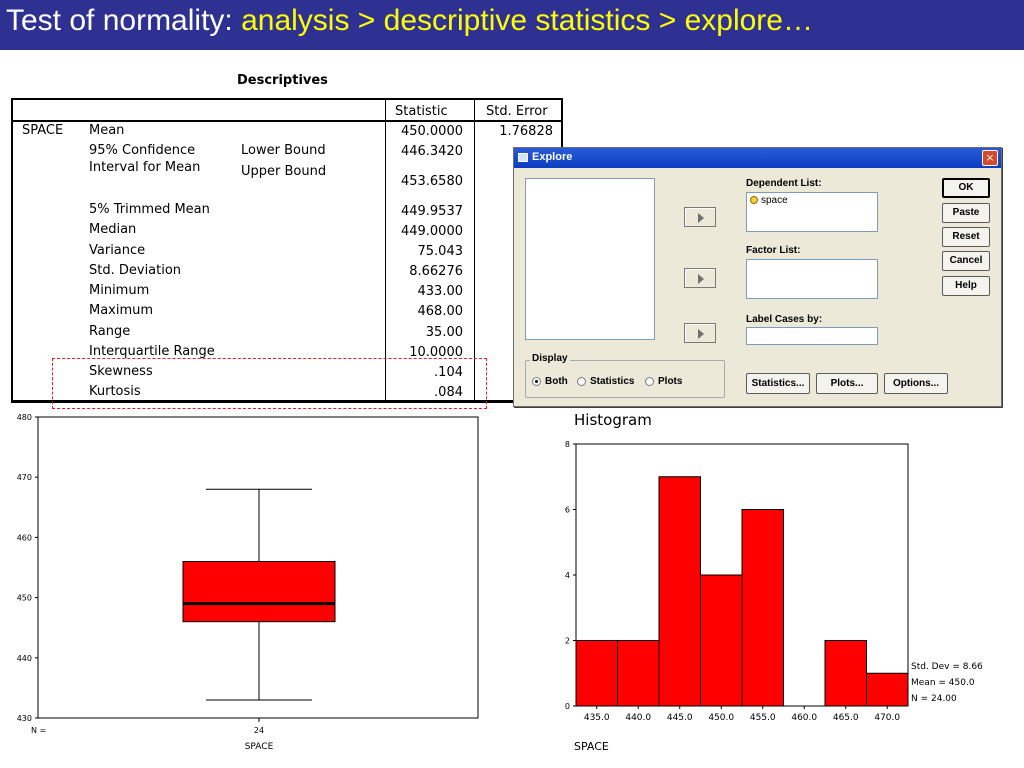 This screenshot has width=1024, height=768. I want to click on row-label: Interquartile Range, so click(152, 351).